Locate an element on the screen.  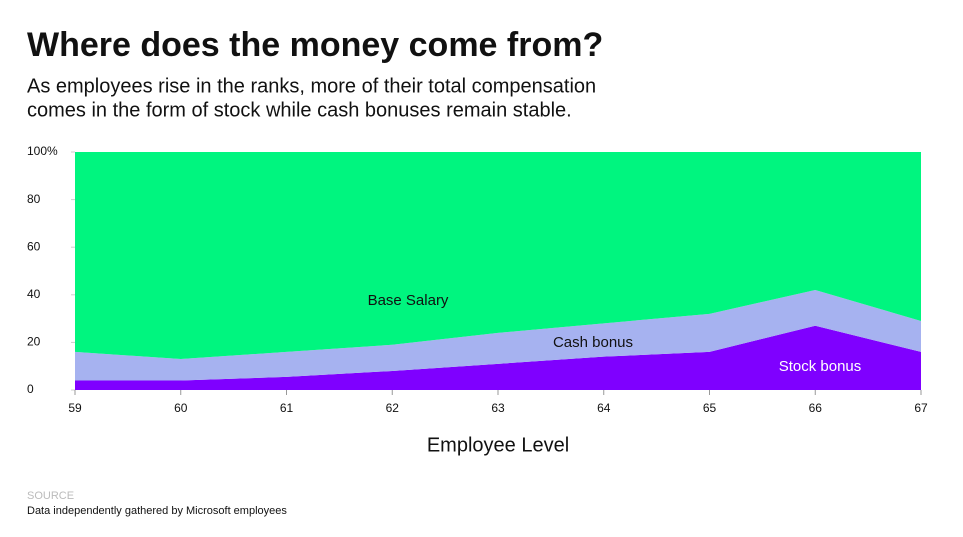
y-tick-label: 20 is located at coordinates (34, 342).